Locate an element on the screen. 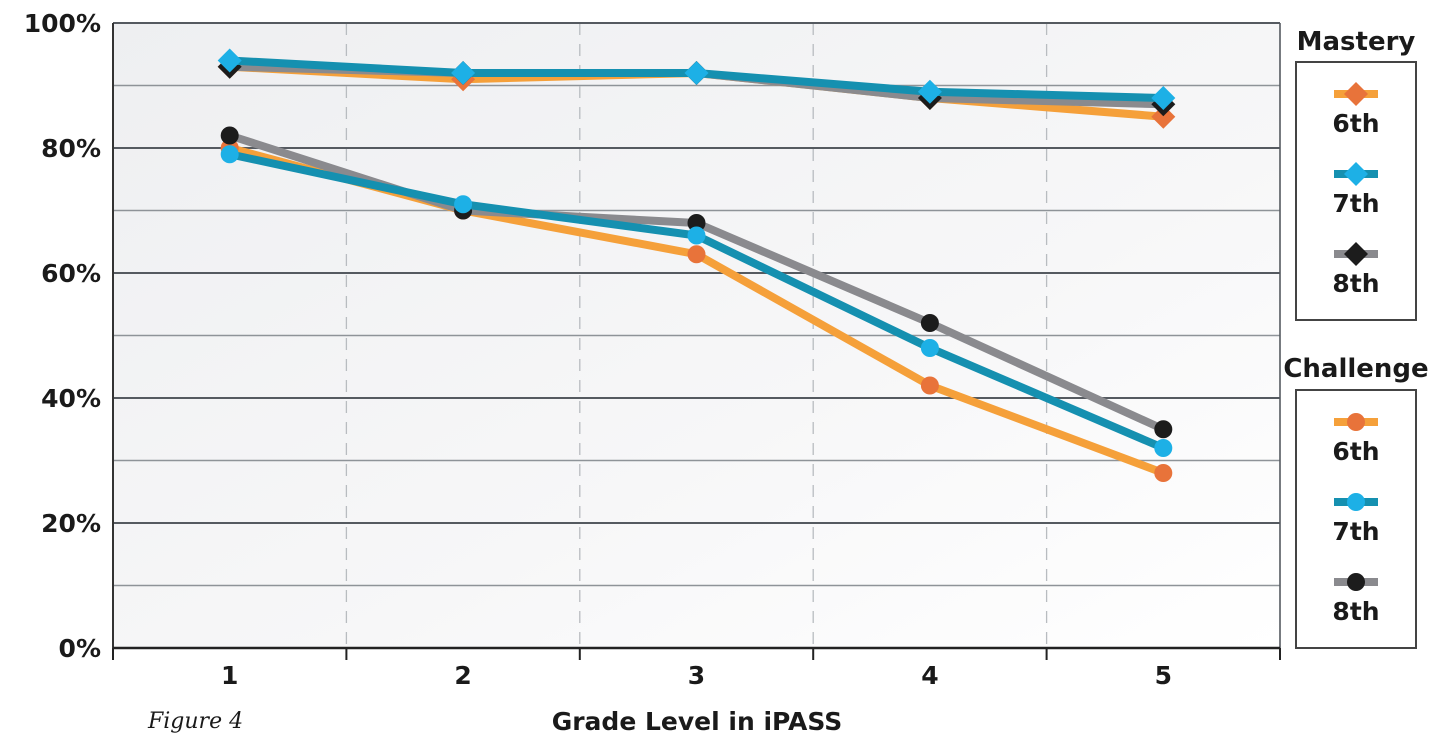  legend-label-challenge-7th: 7th is located at coordinates (1355, 531).